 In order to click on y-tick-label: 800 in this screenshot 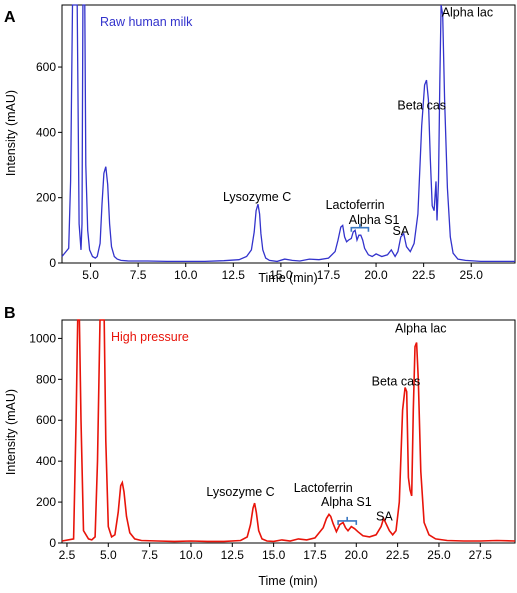, I will do `click(46, 379)`.